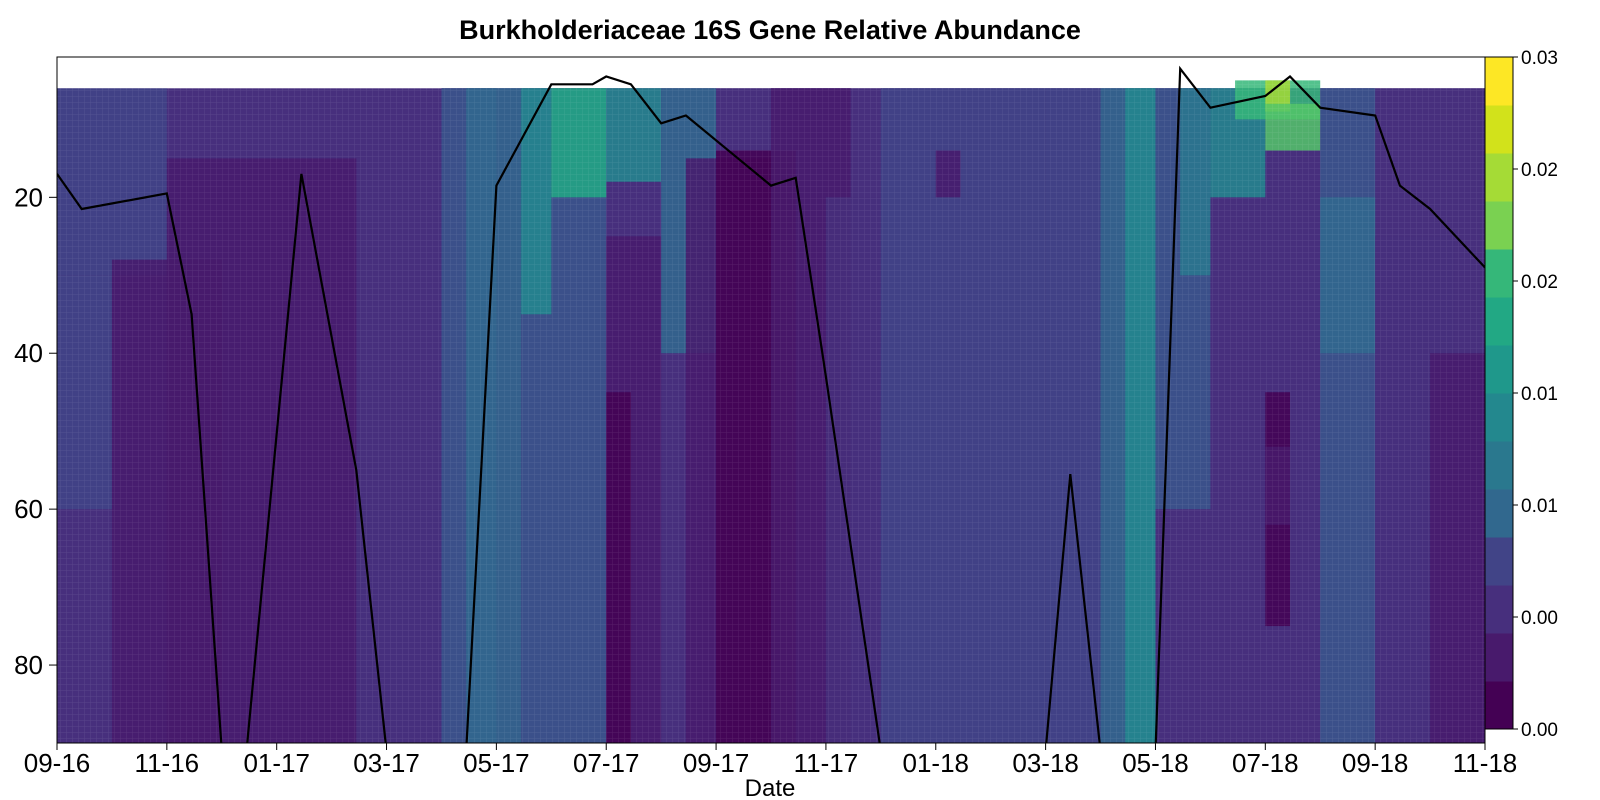 This screenshot has height=800, width=1600. Describe the element at coordinates (606, 763) in the screenshot. I see `x-tick-label: 07-17` at that location.